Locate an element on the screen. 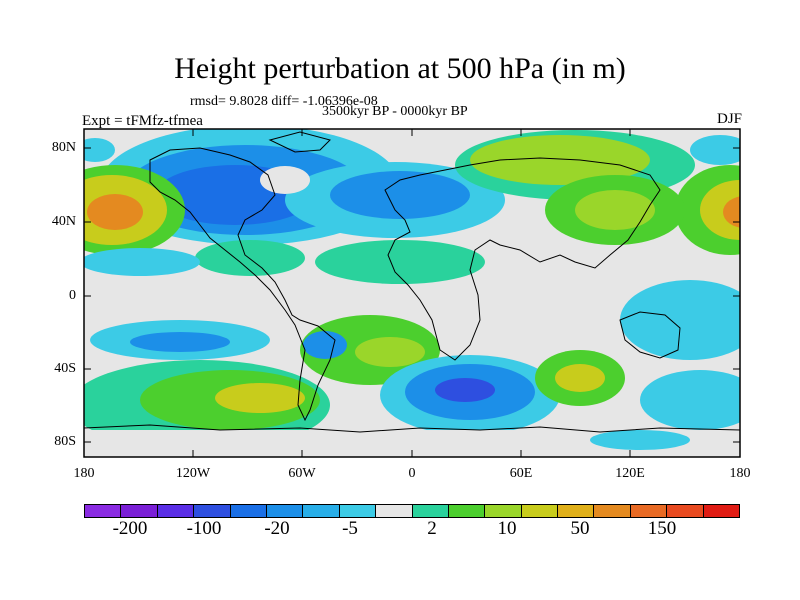  stats-line: rmsd= 9.8028 diff= -1.06396e-08 is located at coordinates (284, 101).